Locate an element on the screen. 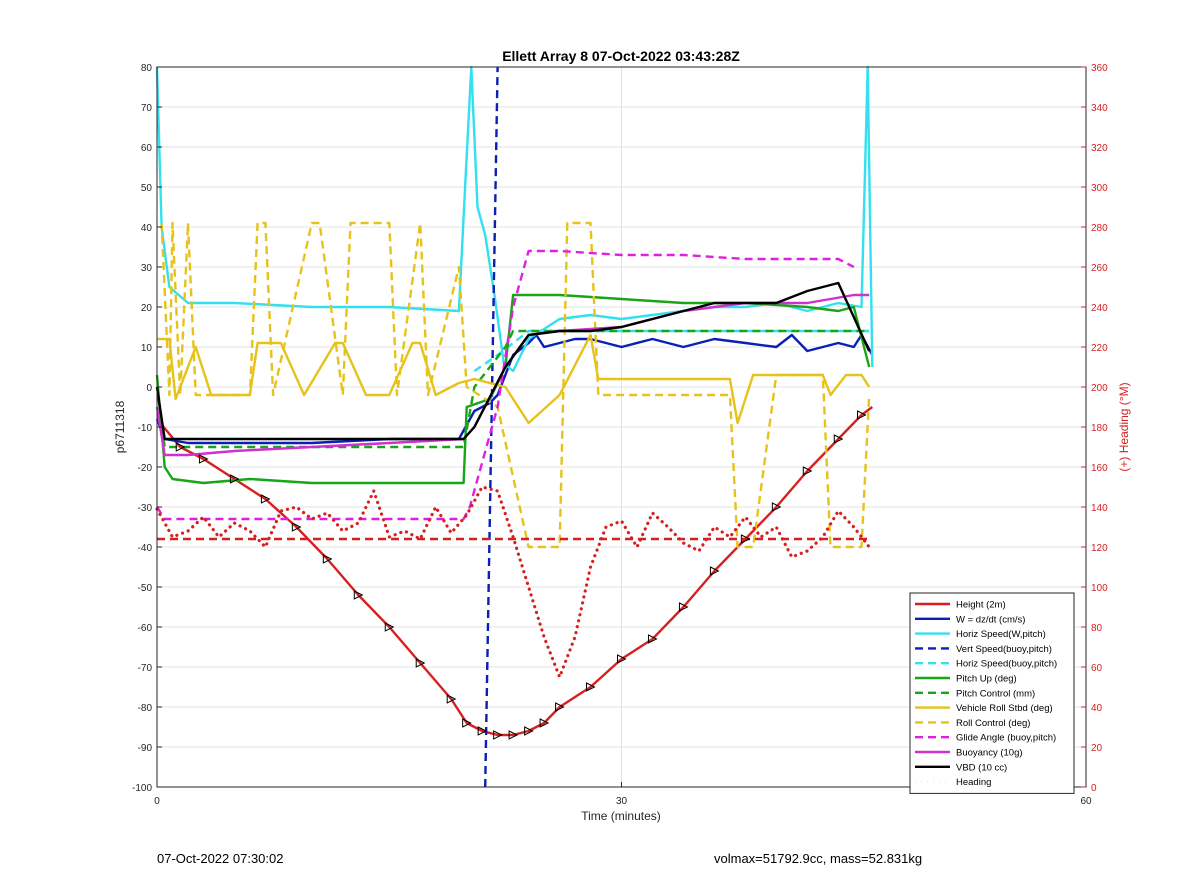 This screenshot has height=885, width=1200. legend-label: Vert Speed(buoy,pitch) is located at coordinates (1004, 649).